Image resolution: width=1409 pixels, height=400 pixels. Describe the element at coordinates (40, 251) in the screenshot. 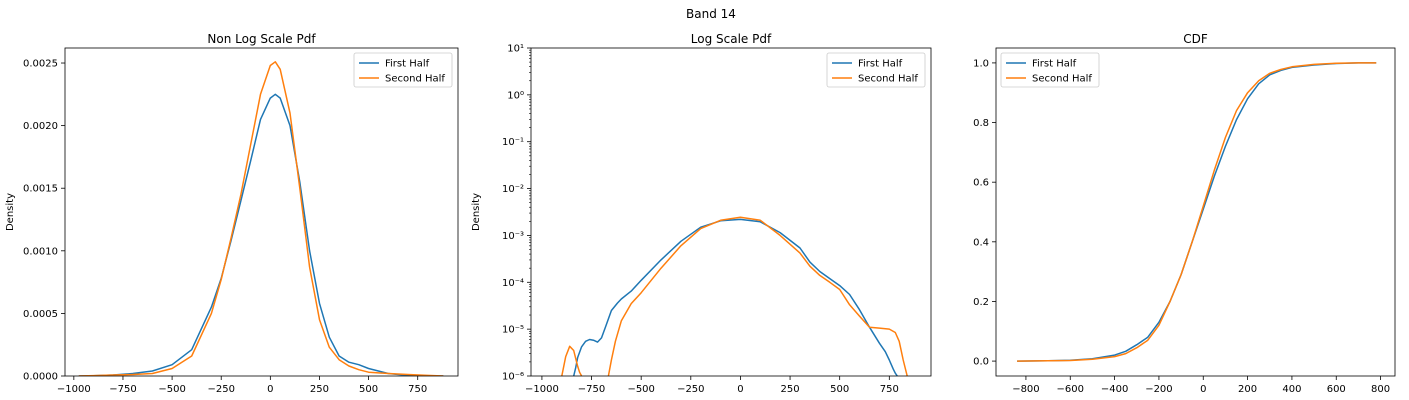

I see `y-tick-label: 0.0010` at that location.